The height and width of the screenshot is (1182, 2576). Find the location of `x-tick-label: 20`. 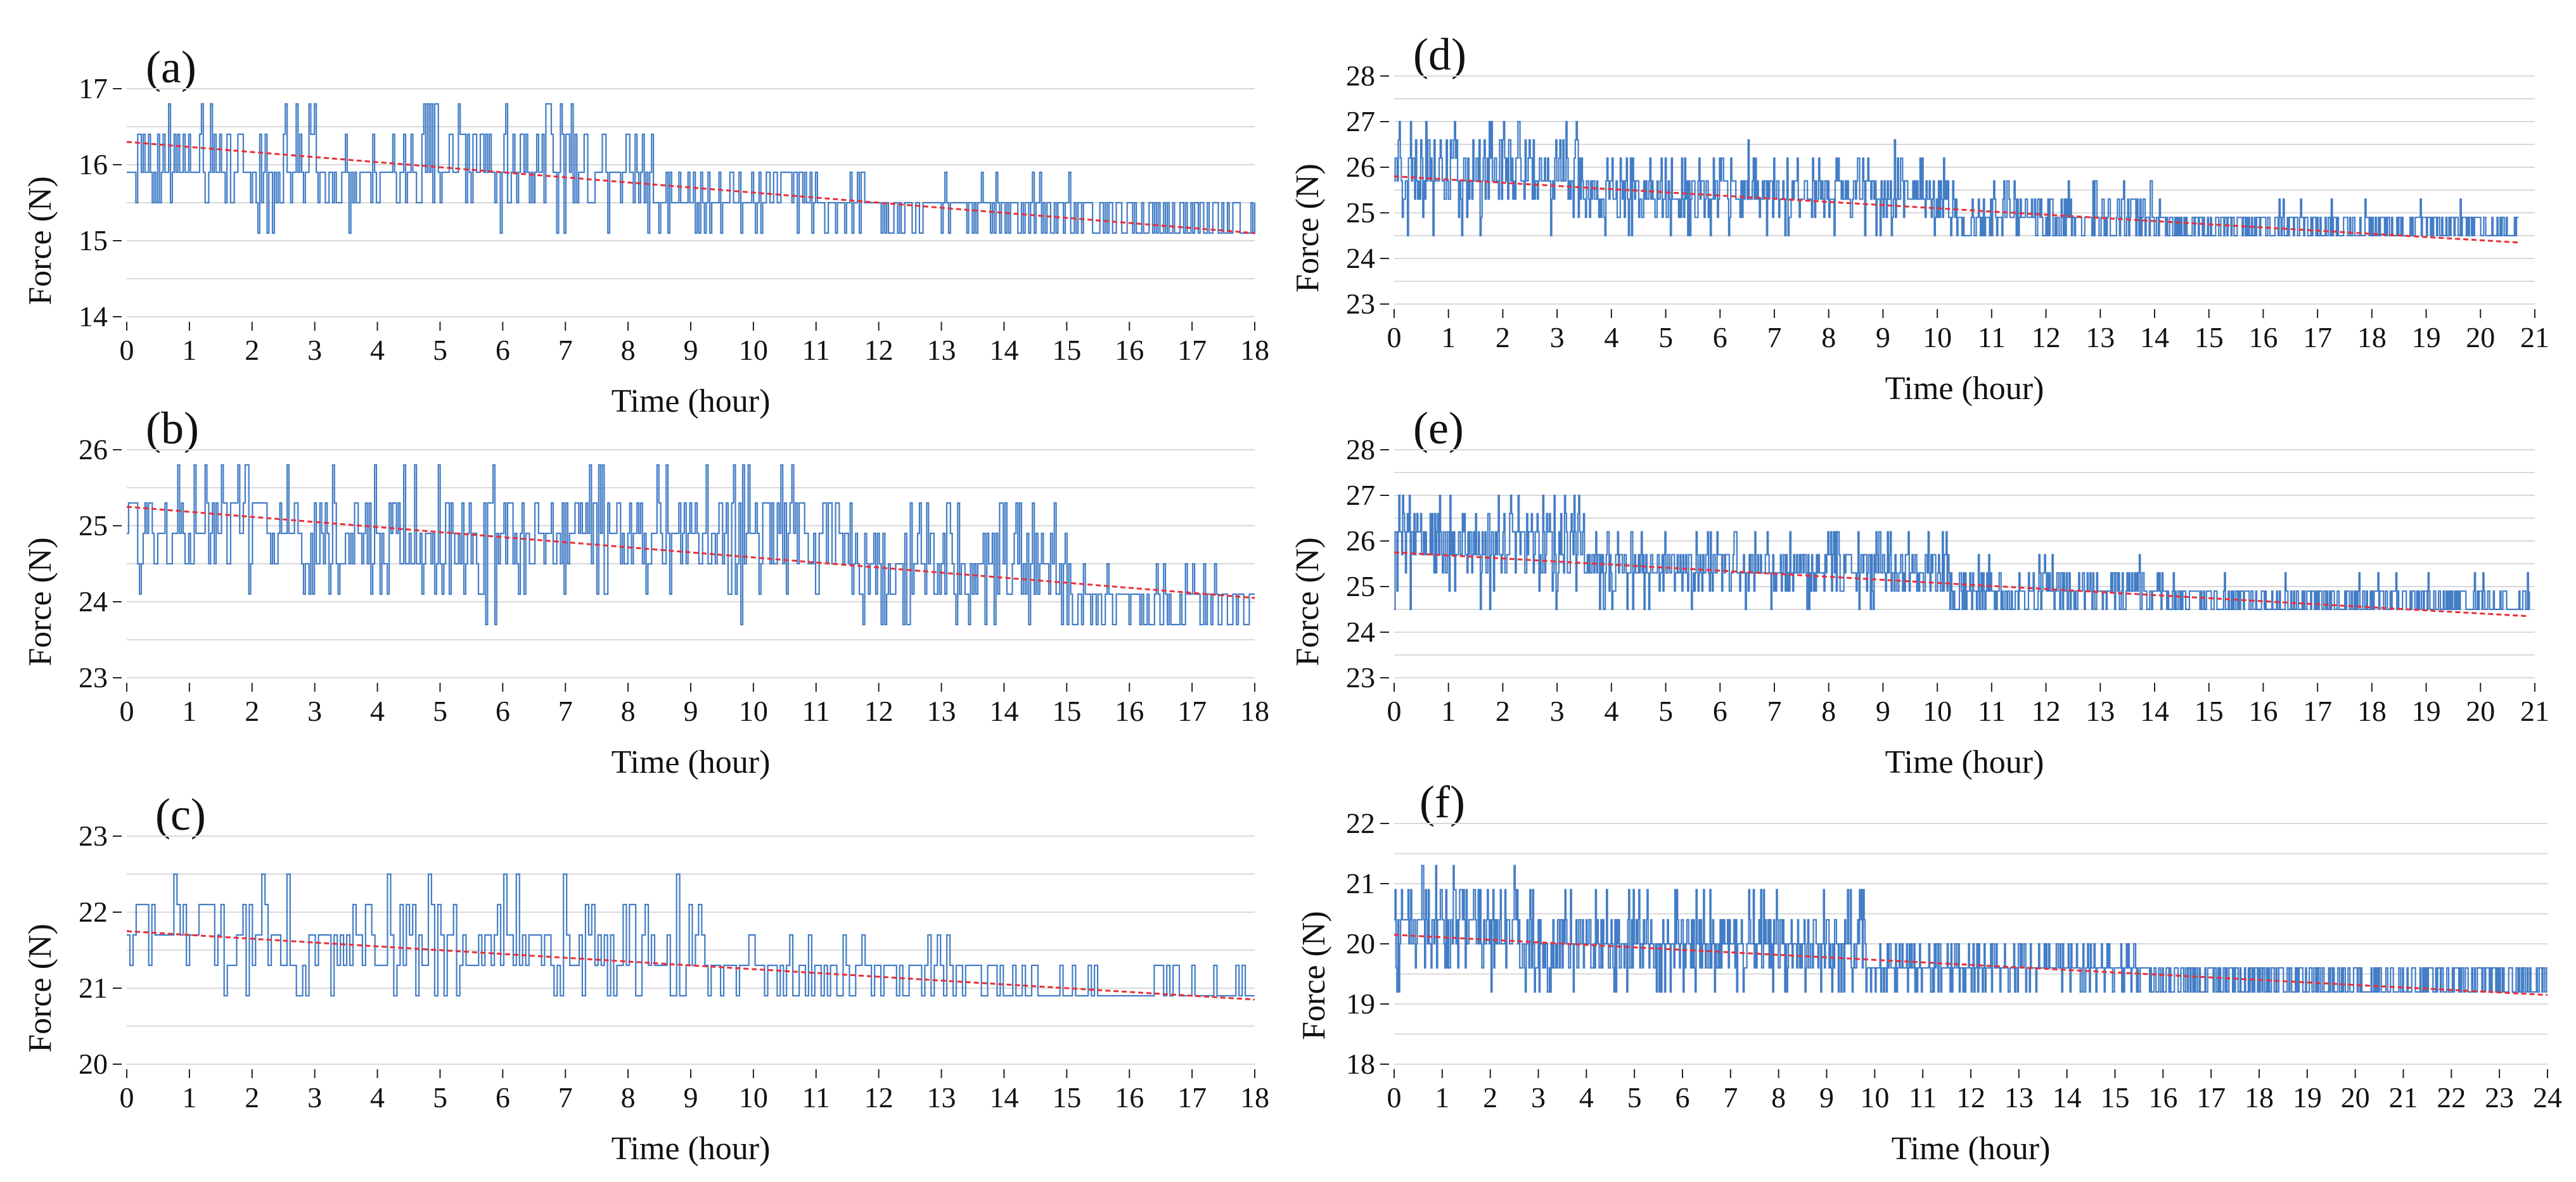

x-tick-label: 20 is located at coordinates (2480, 711).